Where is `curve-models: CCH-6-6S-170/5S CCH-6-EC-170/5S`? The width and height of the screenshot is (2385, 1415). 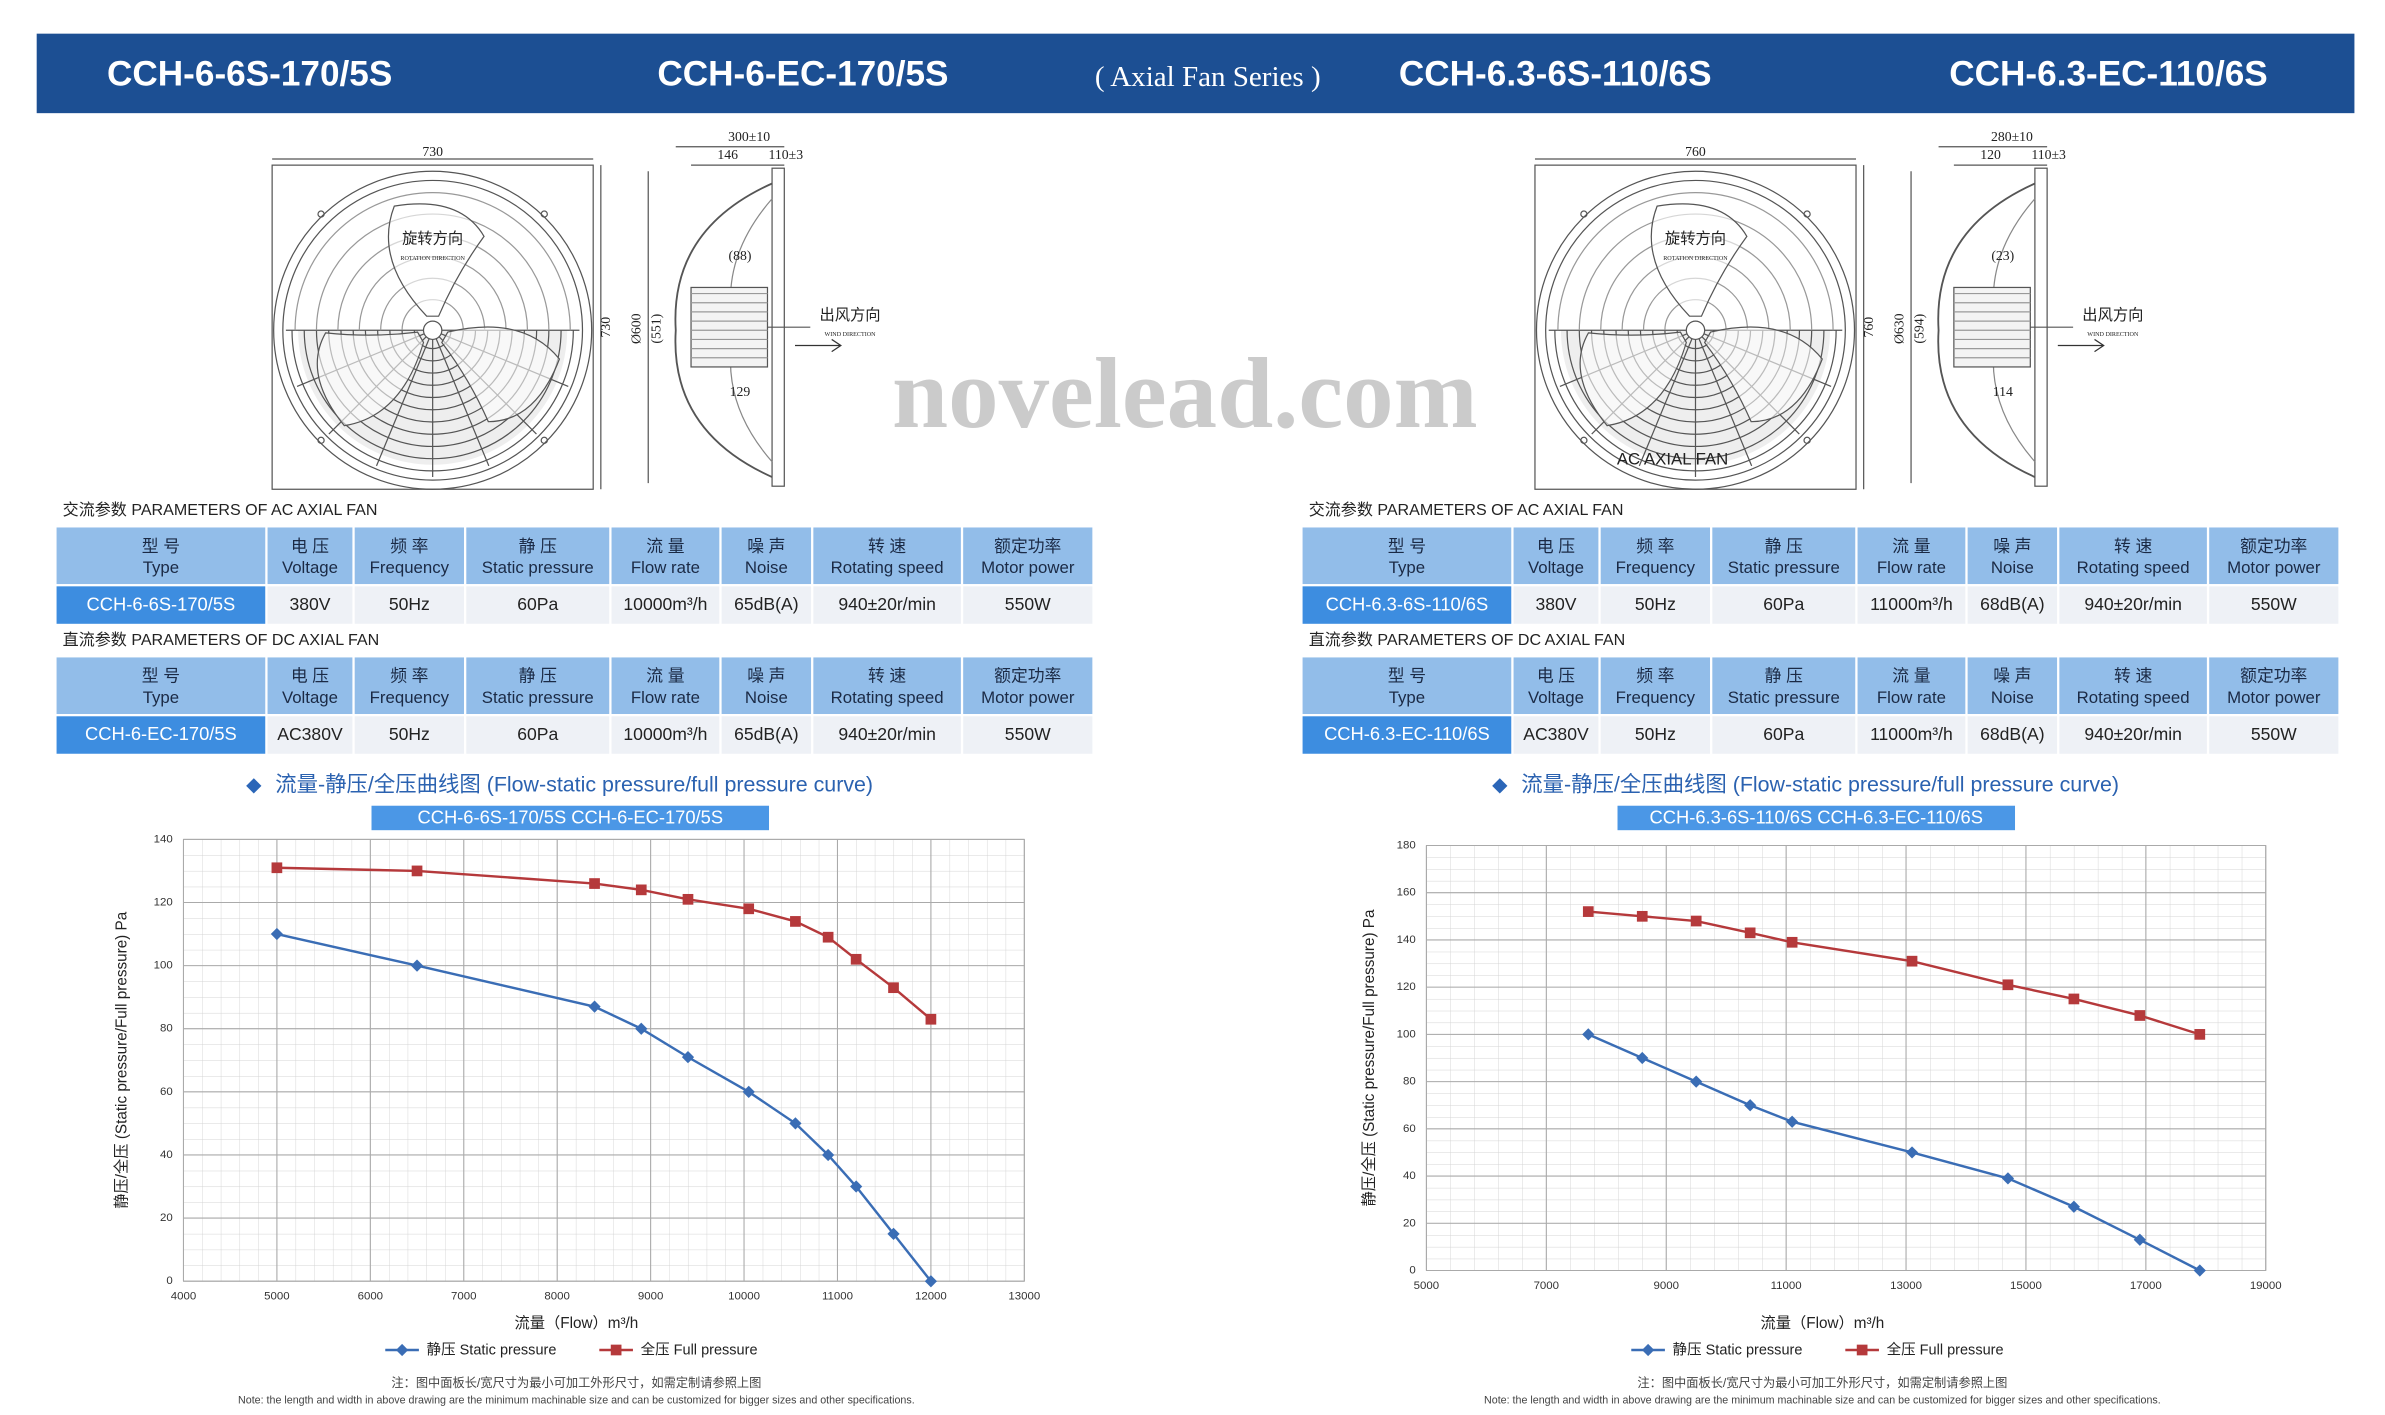
curve-models: CCH-6-6S-170/5S CCH-6-EC-170/5S is located at coordinates (570, 817).